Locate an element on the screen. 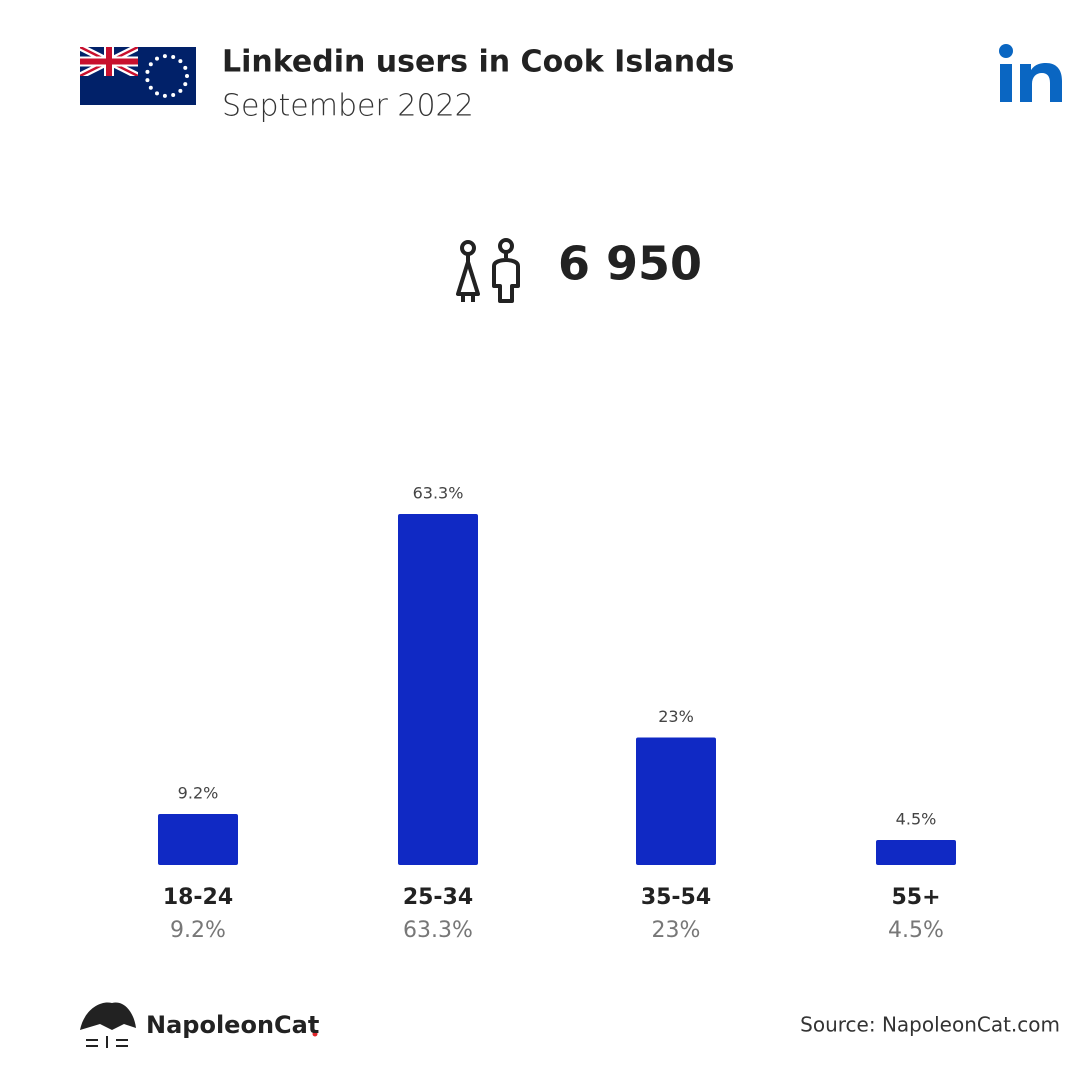  brand-logo is located at coordinates (199, 1025).